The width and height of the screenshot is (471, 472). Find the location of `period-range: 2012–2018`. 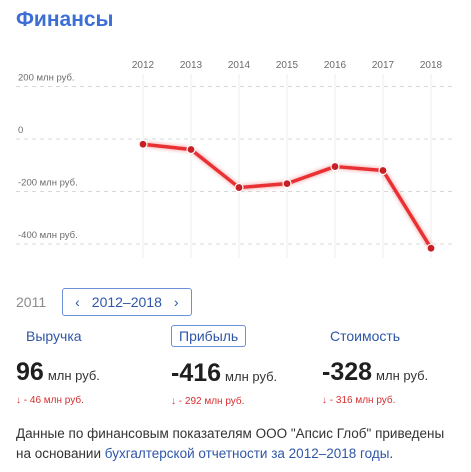

period-range: 2012–2018 is located at coordinates (126, 302).